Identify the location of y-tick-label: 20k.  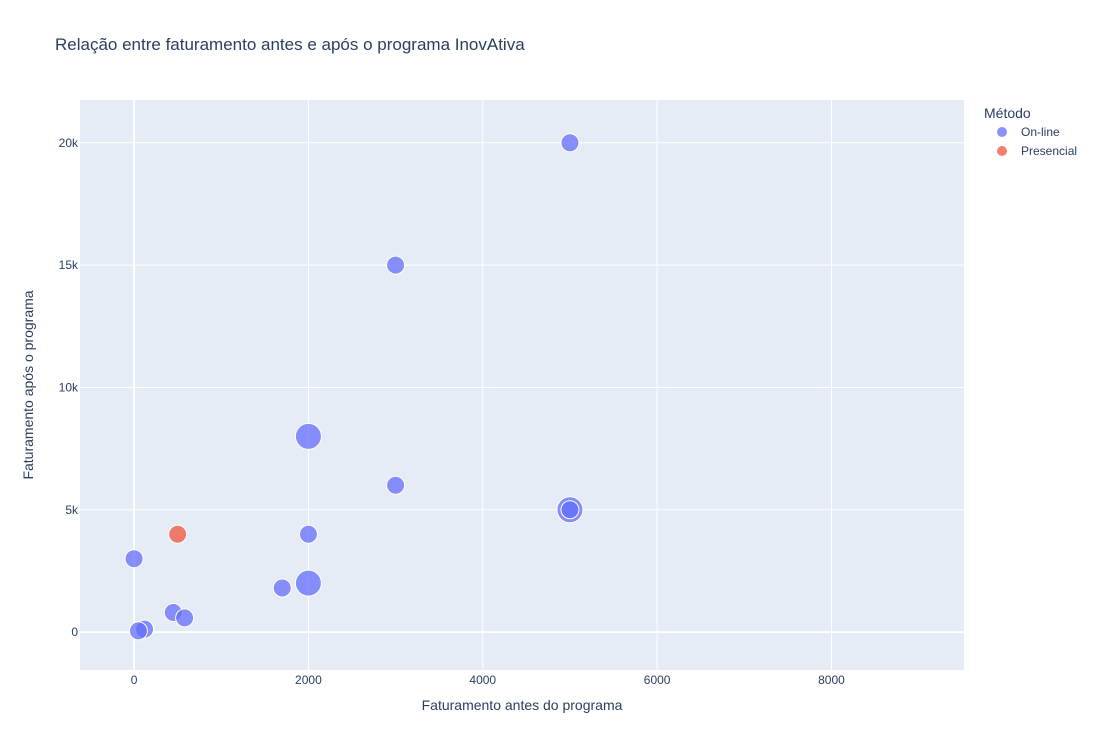
(69, 143).